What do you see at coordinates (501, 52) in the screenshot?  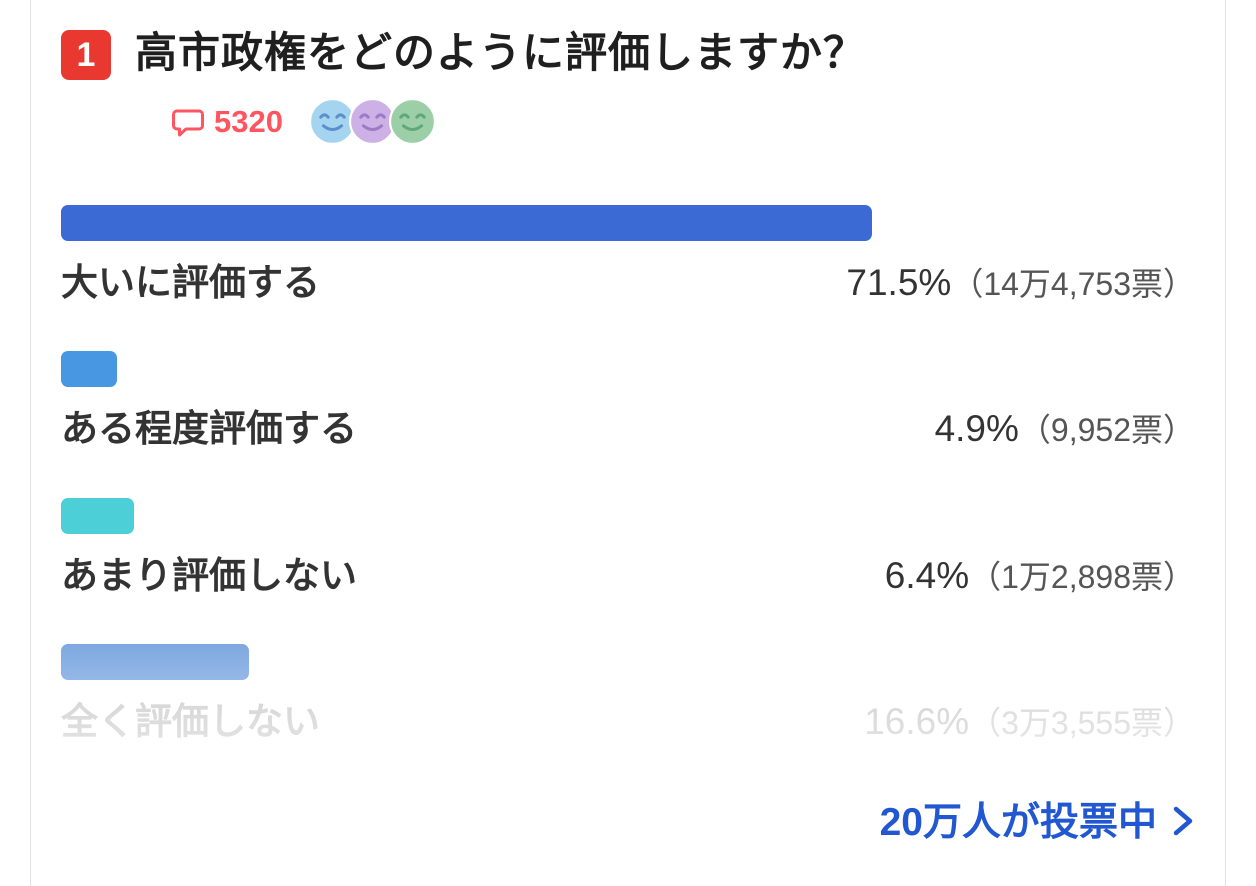 I see `poll-question: 高市政権をどのように評価しますか？` at bounding box center [501, 52].